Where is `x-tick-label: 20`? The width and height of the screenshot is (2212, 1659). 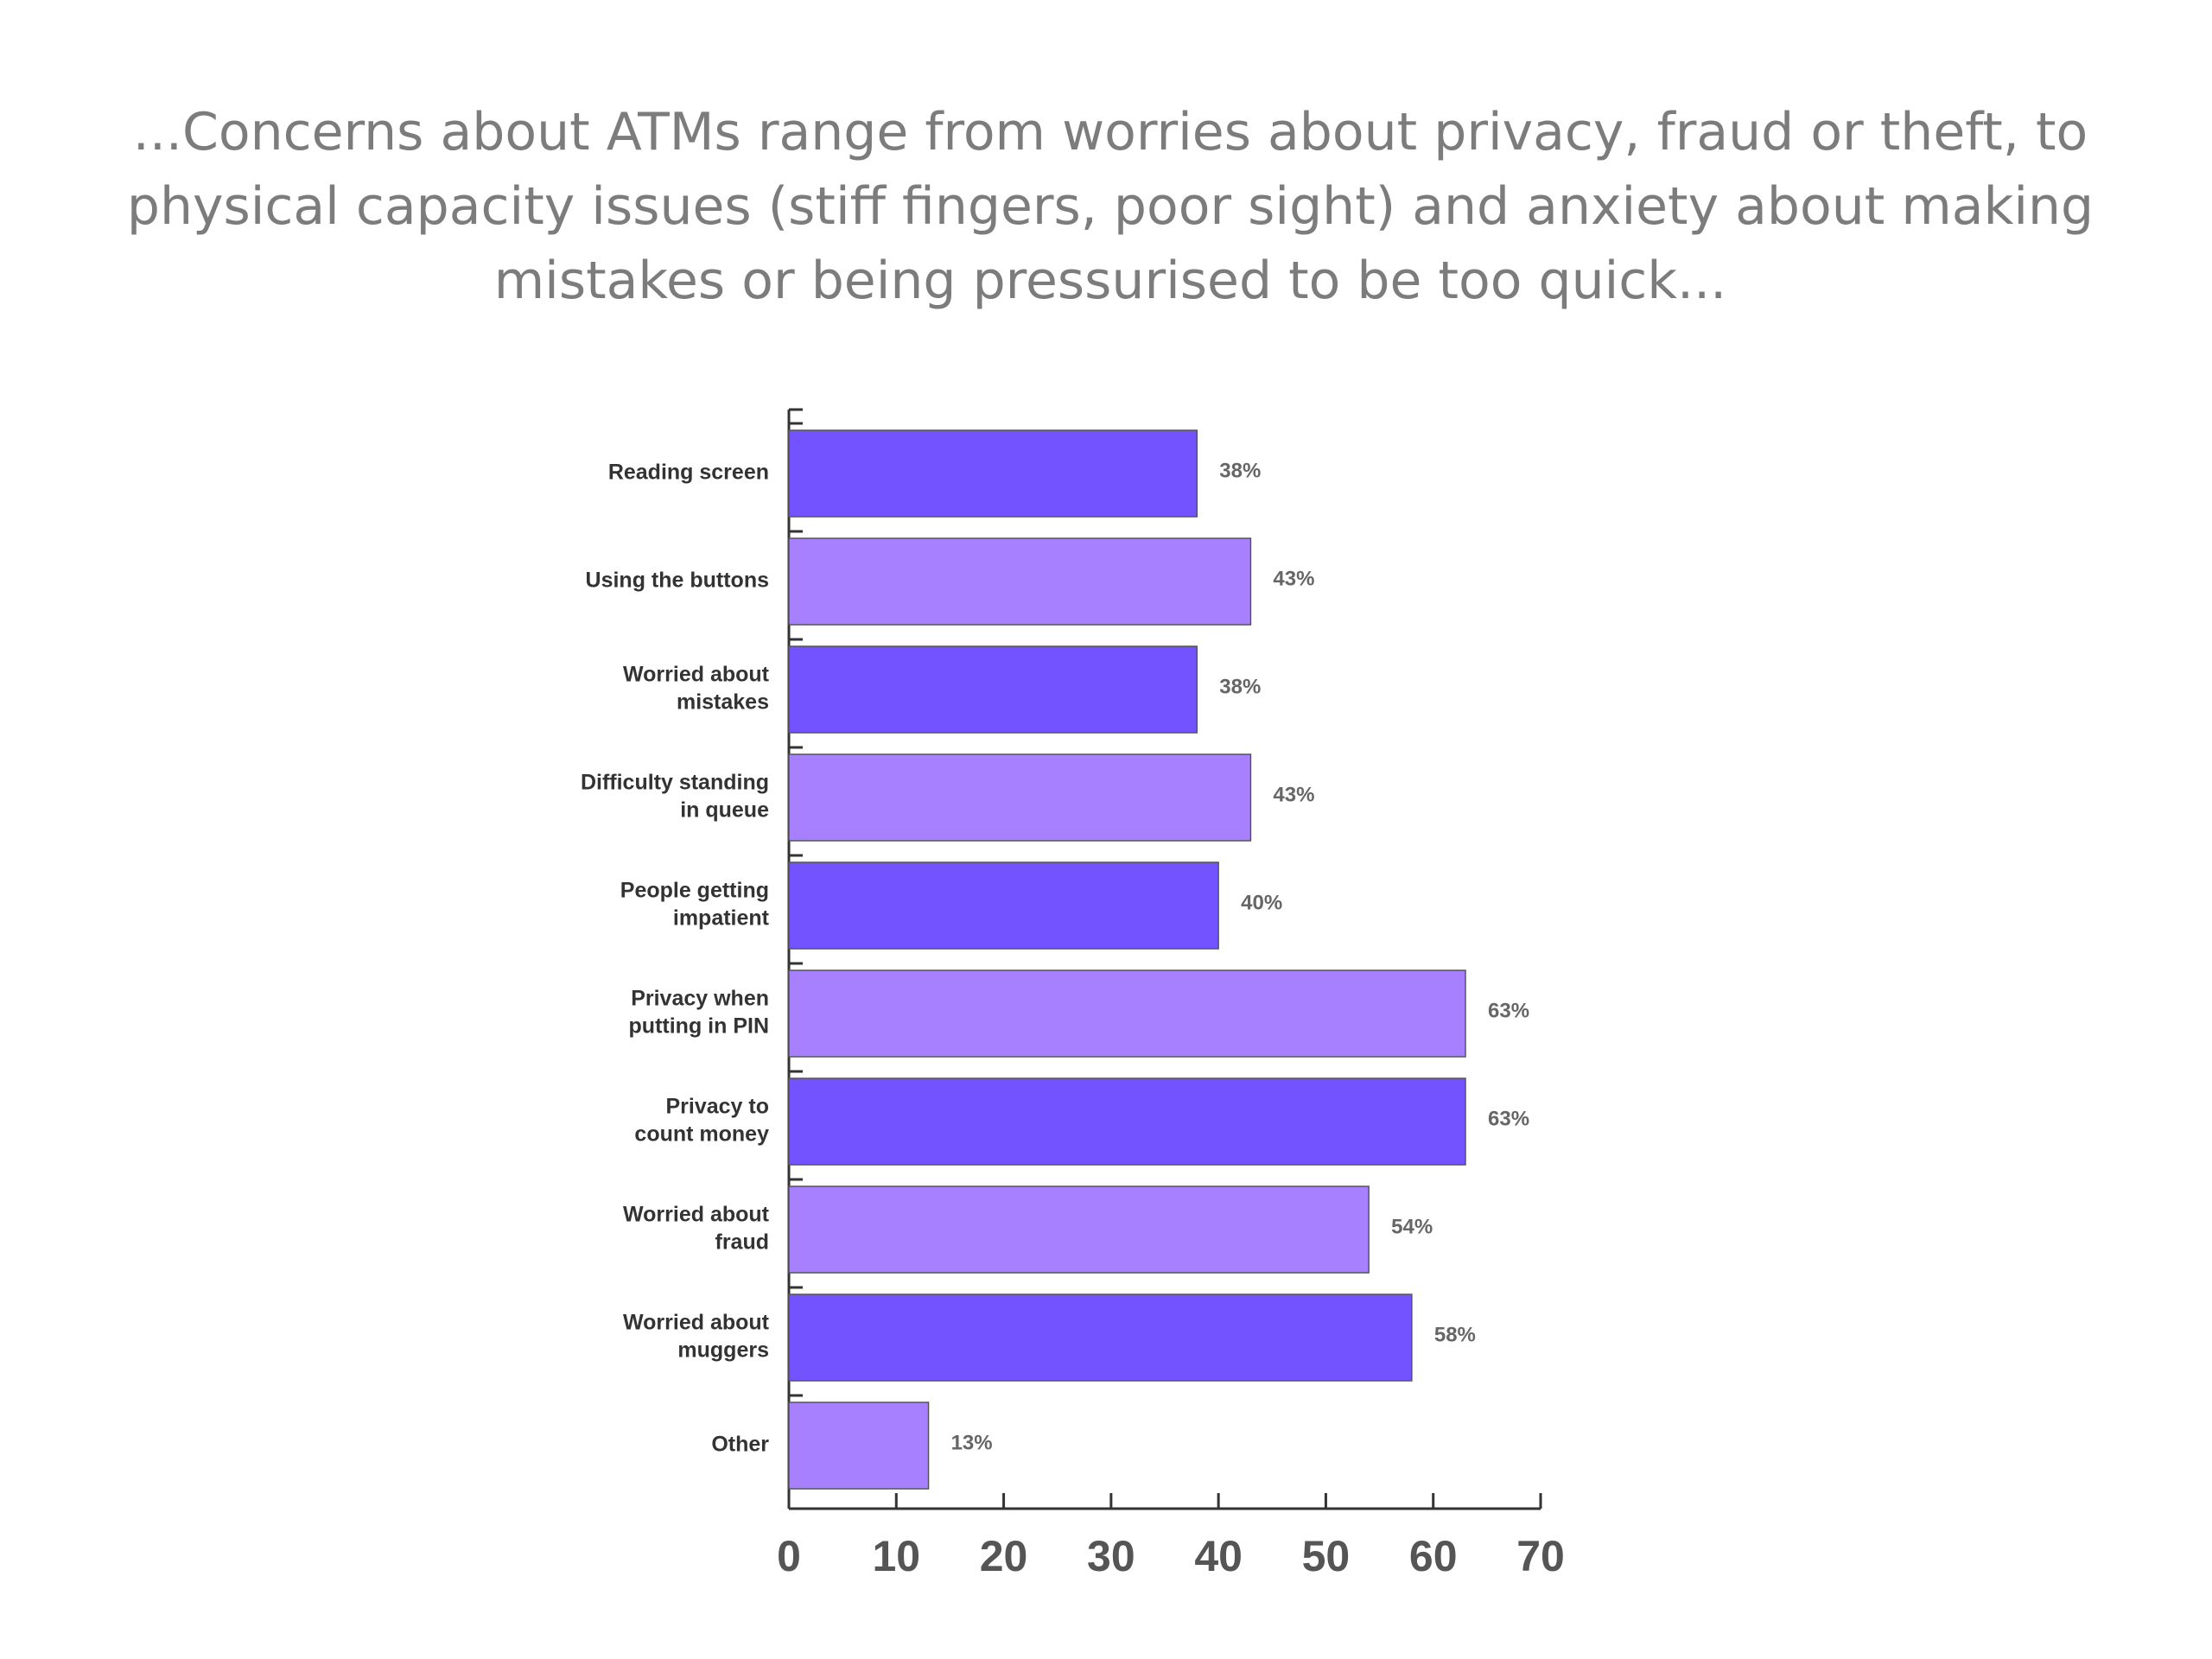 x-tick-label: 20 is located at coordinates (1004, 1556).